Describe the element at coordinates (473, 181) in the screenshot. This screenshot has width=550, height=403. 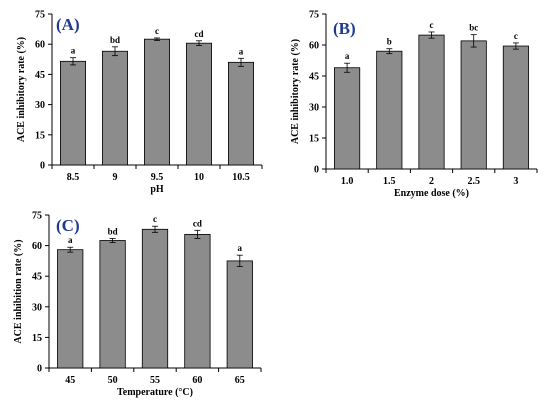
I see `x-tick-label: 2.5` at that location.